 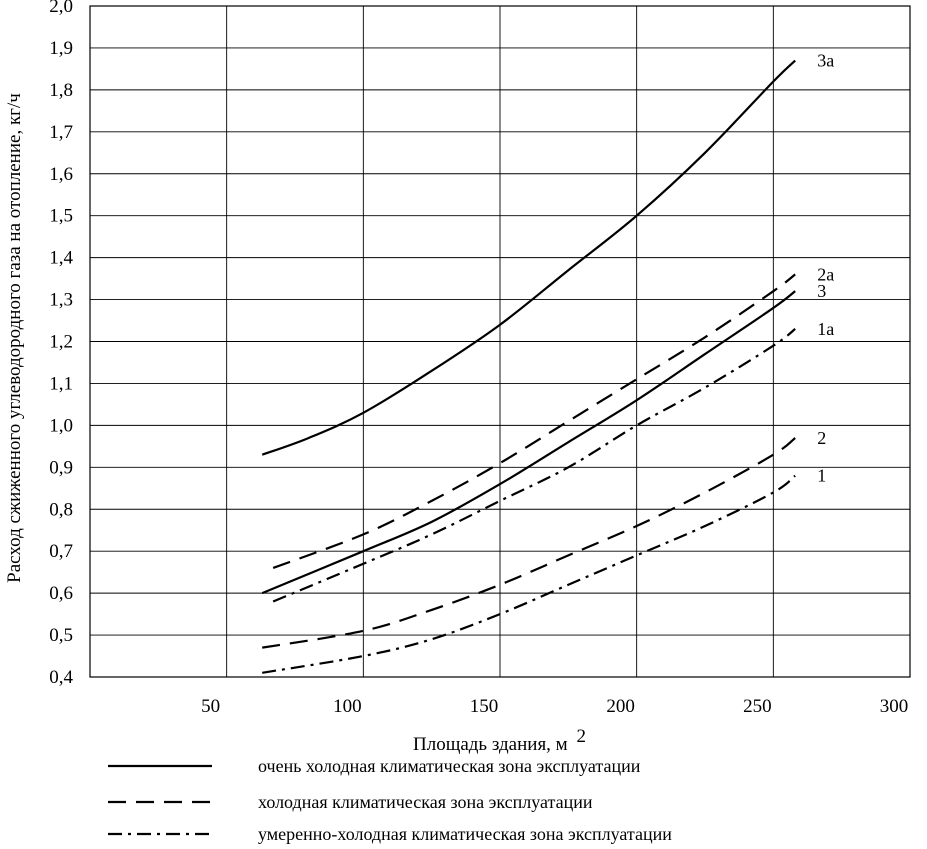 What do you see at coordinates (620, 706) in the screenshot?
I see `x-tick-label: 200` at bounding box center [620, 706].